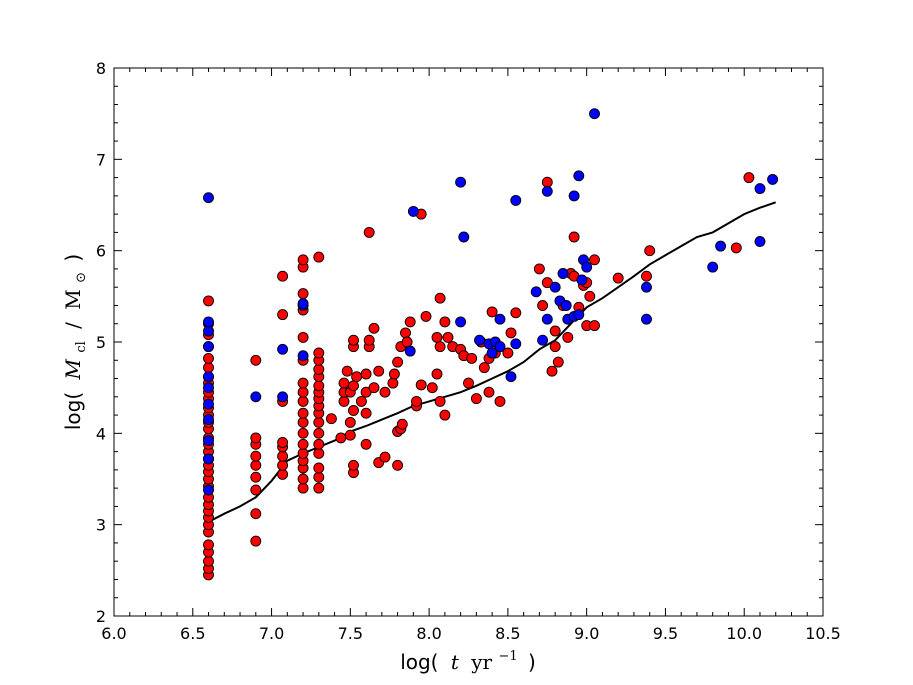 The width and height of the screenshot is (913, 685). I want to click on y-tick-label: 7, so click(101, 159).